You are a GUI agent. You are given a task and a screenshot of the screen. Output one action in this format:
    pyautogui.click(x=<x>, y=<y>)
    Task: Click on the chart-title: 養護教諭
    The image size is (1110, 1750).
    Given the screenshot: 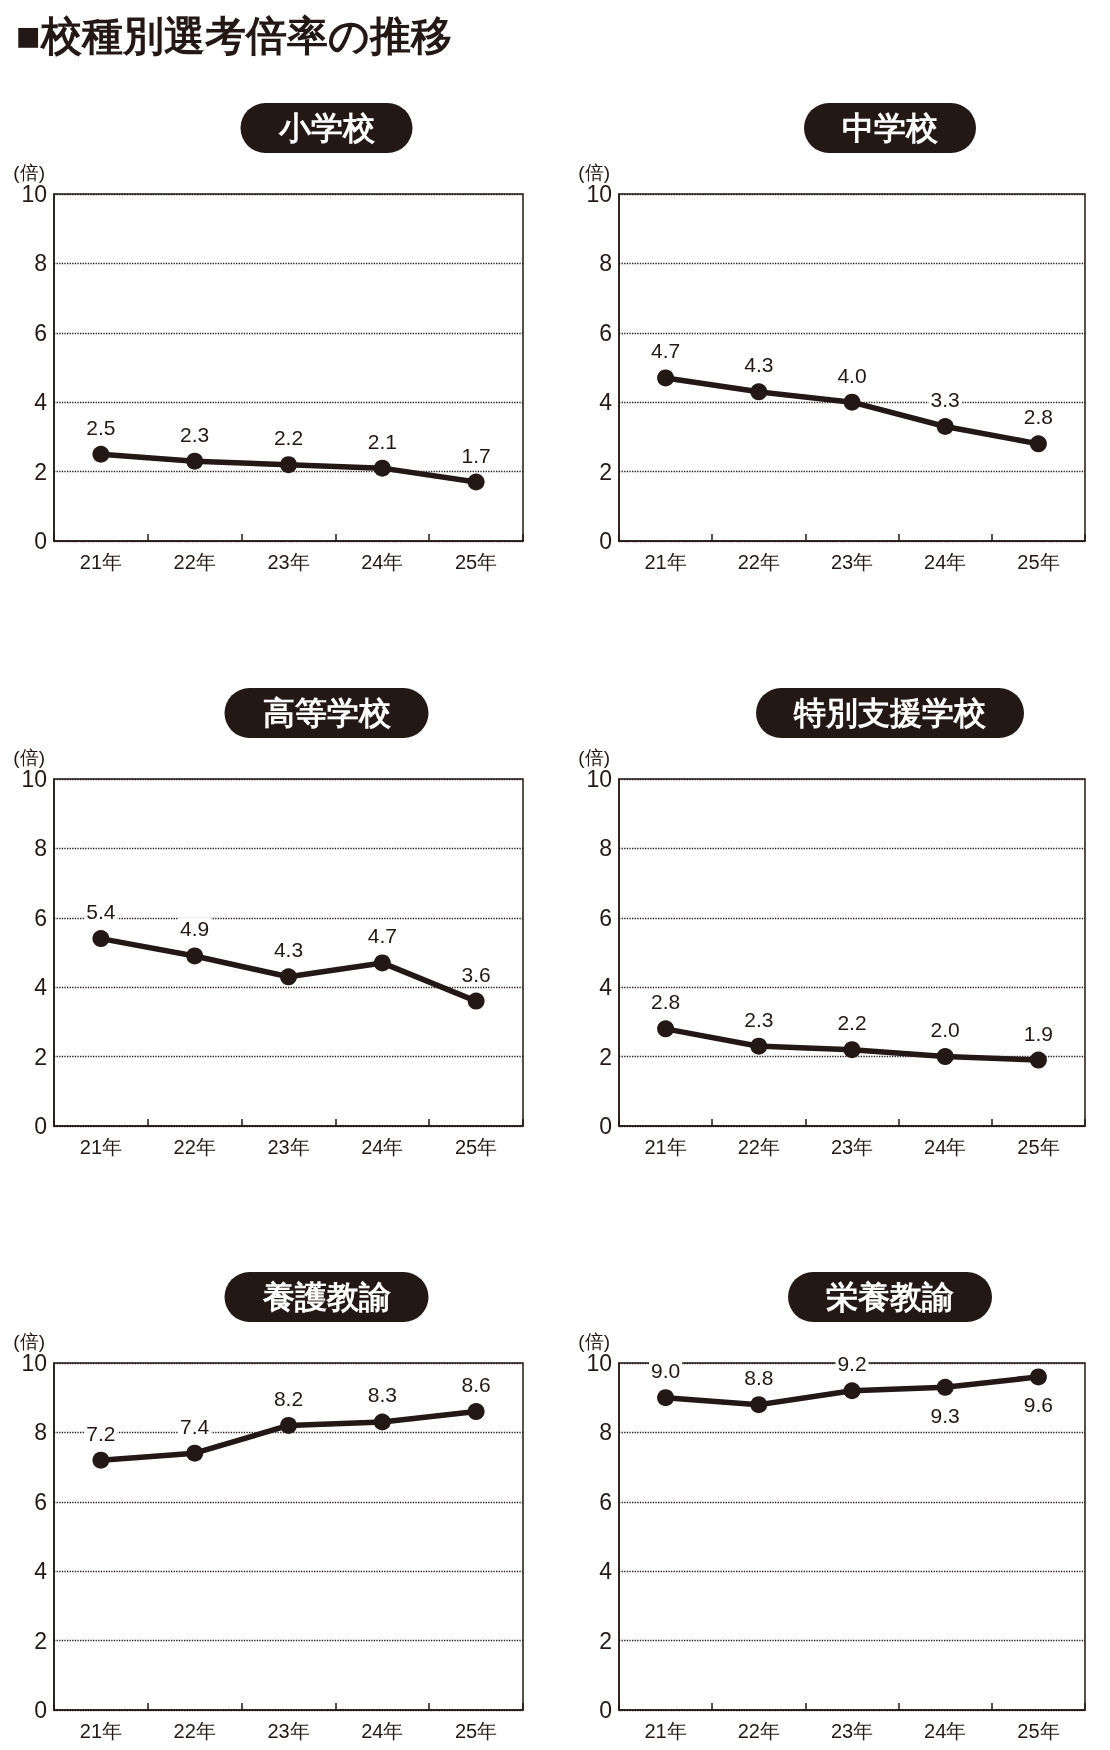 What is the action you would take?
    pyautogui.click(x=326, y=1297)
    